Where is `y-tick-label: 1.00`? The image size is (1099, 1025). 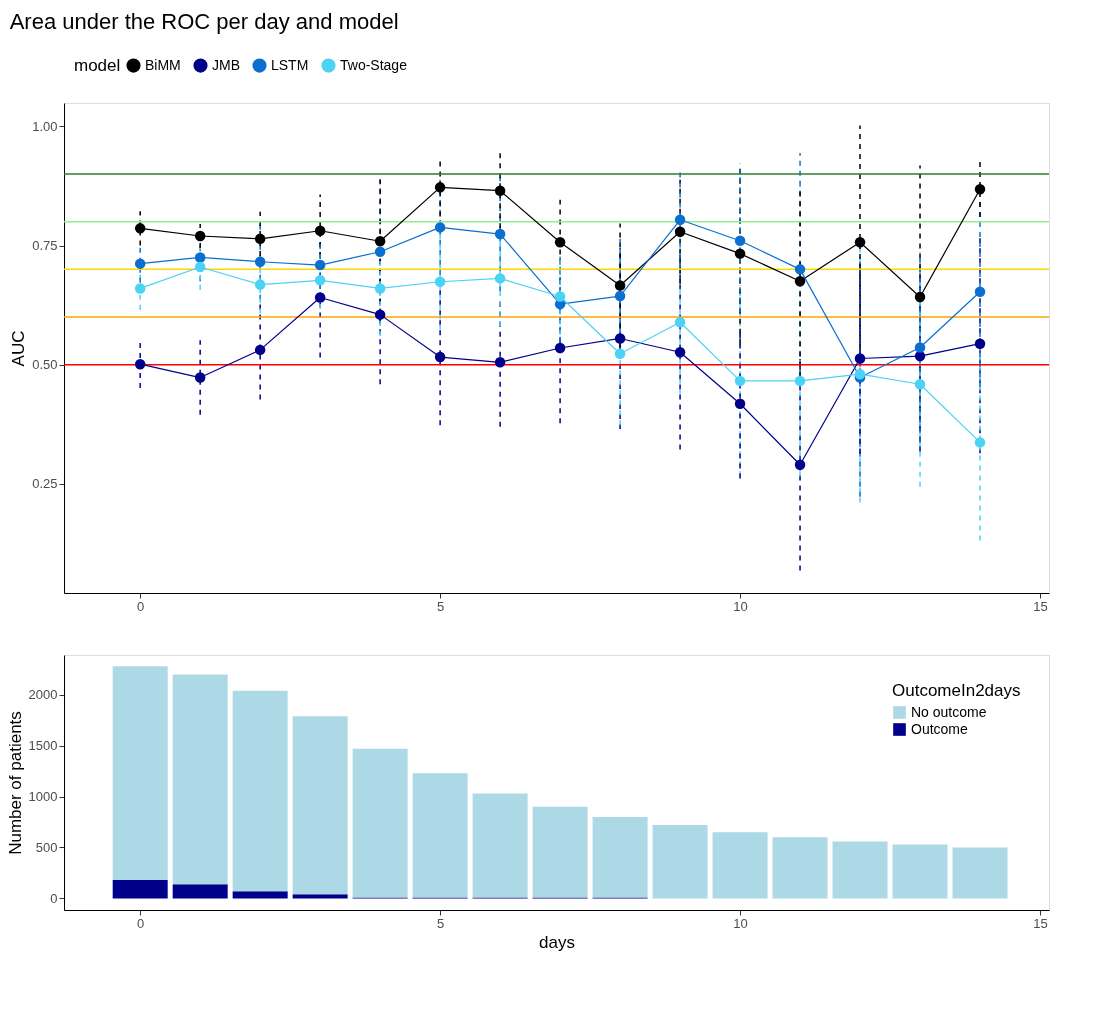
y-tick-label: 1.00 is located at coordinates (45, 126).